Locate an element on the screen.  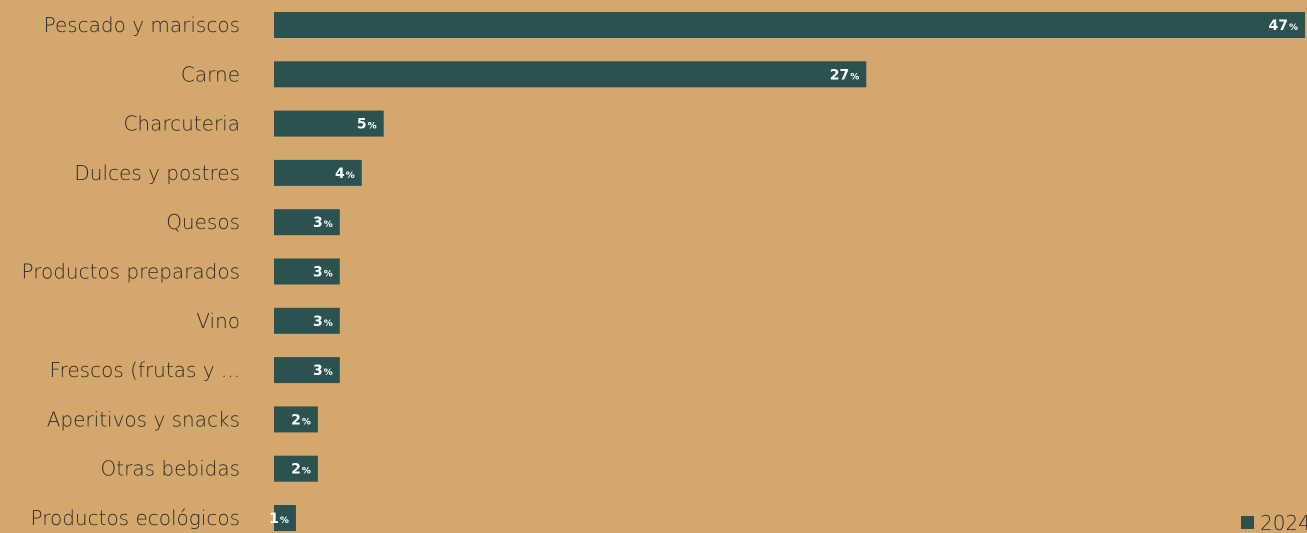
value-label: 4% is located at coordinates (345, 174).